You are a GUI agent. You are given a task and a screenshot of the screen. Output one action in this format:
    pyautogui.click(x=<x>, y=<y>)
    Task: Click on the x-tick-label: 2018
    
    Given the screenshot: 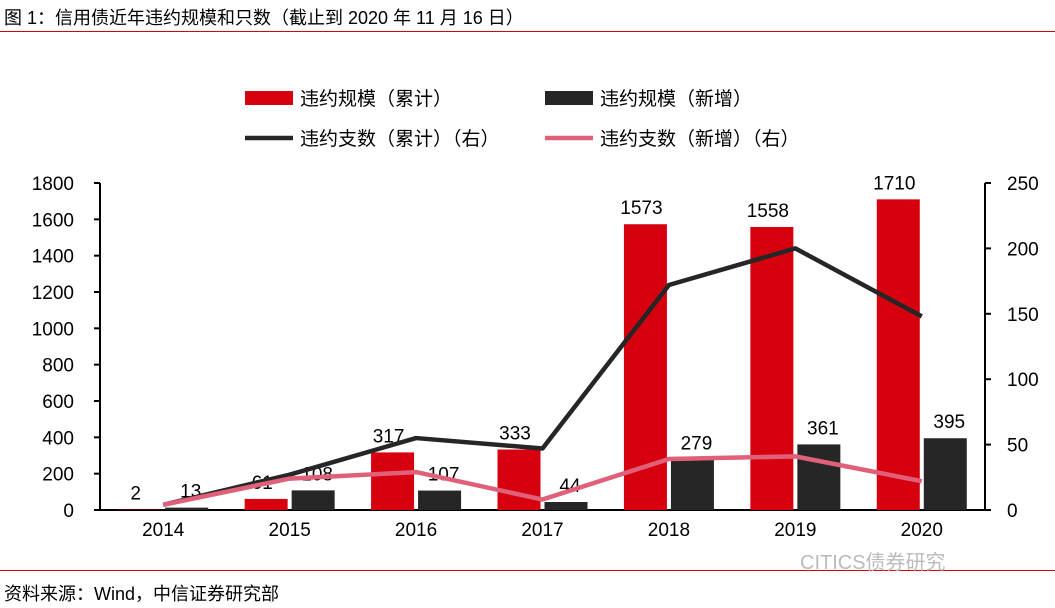 What is the action you would take?
    pyautogui.click(x=669, y=530)
    